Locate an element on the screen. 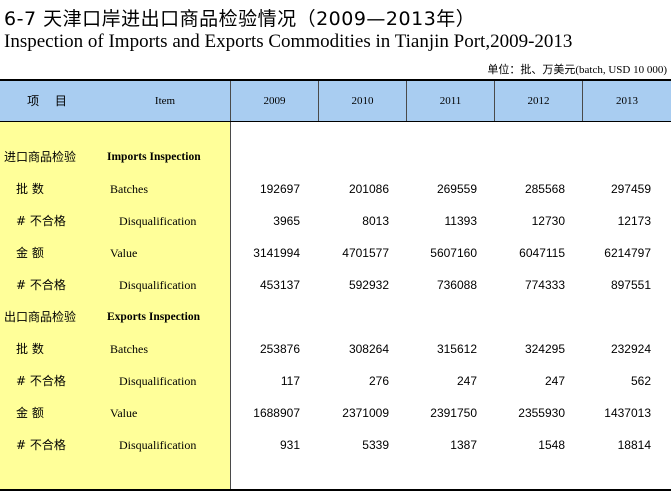 This screenshot has height=493, width=671. cell-value-2012: 247 is located at coordinates (554, 381).